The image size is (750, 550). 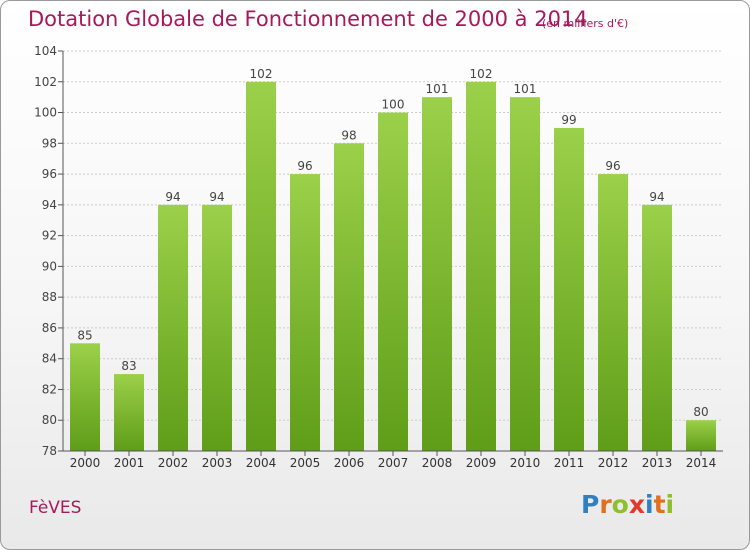 What do you see at coordinates (349, 463) in the screenshot?
I see `x-tick-label: 2006` at bounding box center [349, 463].